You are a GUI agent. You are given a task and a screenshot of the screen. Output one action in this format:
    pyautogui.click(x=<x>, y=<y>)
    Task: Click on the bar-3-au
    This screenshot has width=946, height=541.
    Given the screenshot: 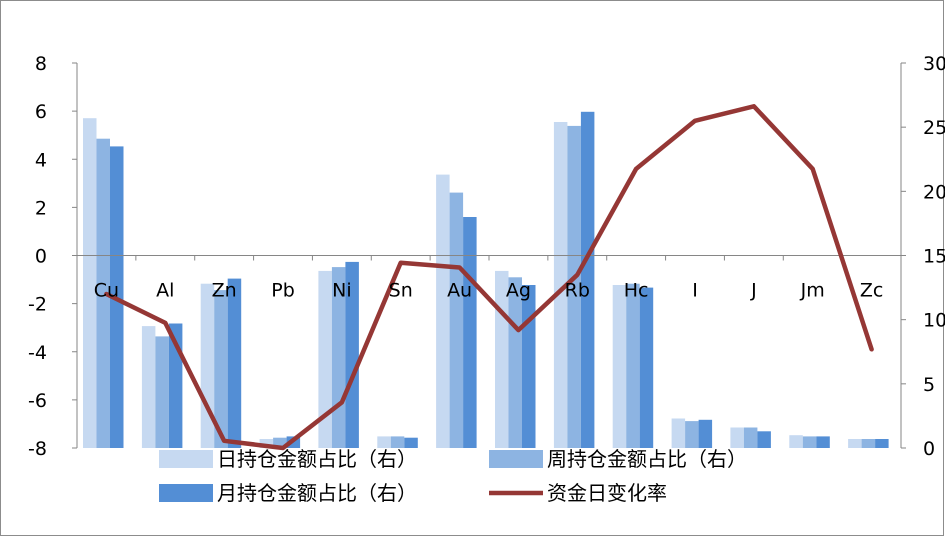 What is the action you would take?
    pyautogui.click(x=470, y=332)
    